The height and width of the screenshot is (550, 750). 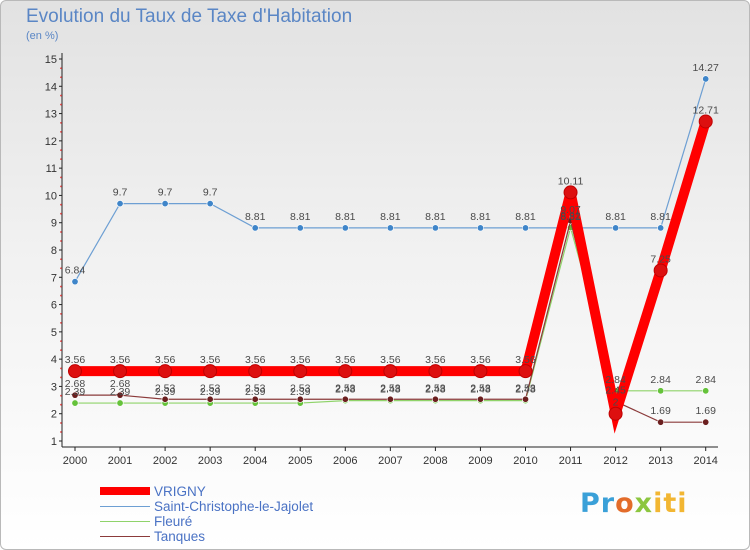 What do you see at coordinates (125, 536) in the screenshot?
I see `legend-swatch-tanques` at bounding box center [125, 536].